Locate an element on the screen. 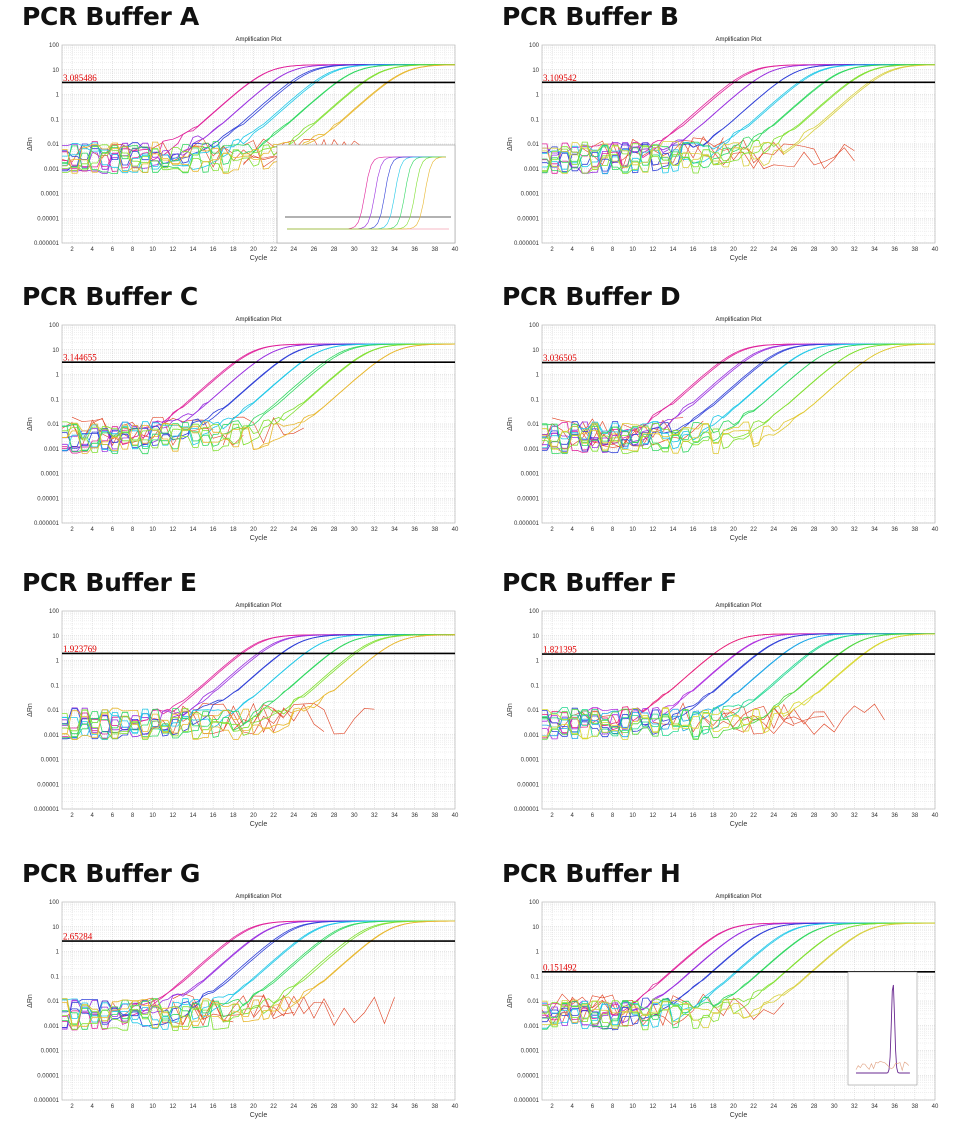 The height and width of the screenshot is (1142, 960). panel-title: PCR Buffer F is located at coordinates (589, 582).